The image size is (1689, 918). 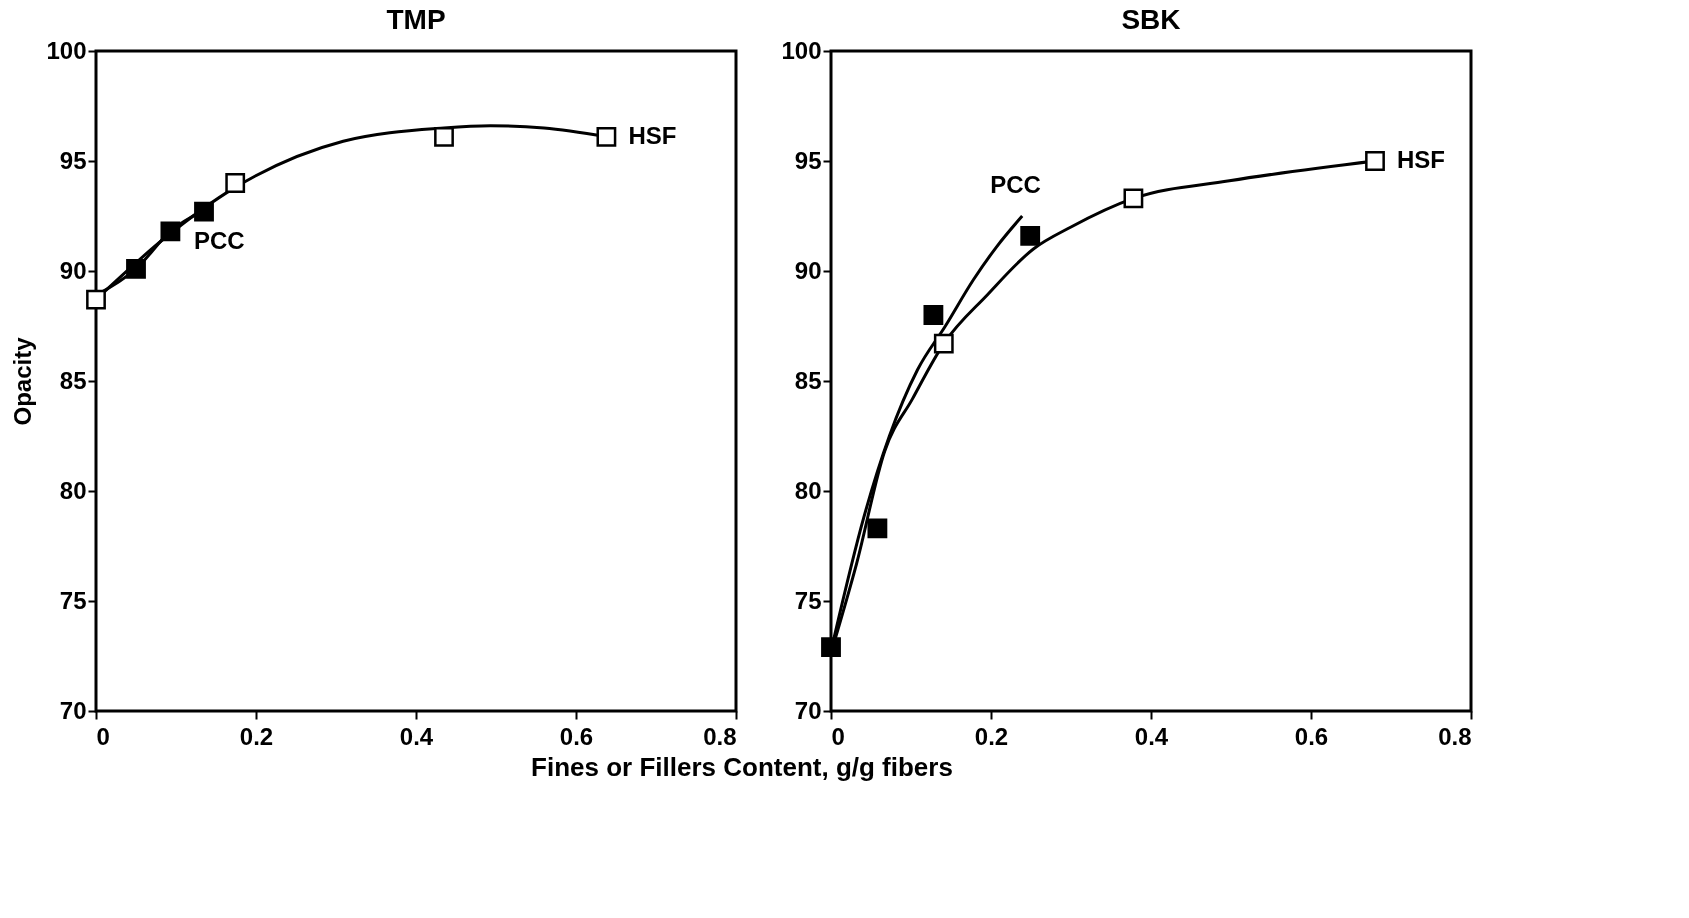 I want to click on chart-title: TMP, so click(x=416, y=19).